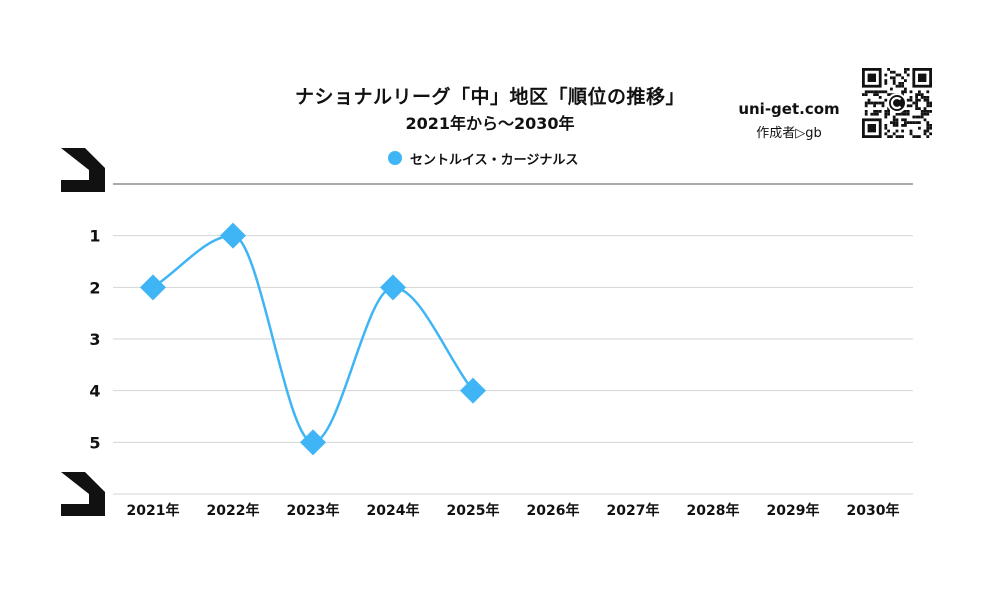 This screenshot has width=1000, height=600. I want to click on x-tick-label: 2022年, so click(233, 510).